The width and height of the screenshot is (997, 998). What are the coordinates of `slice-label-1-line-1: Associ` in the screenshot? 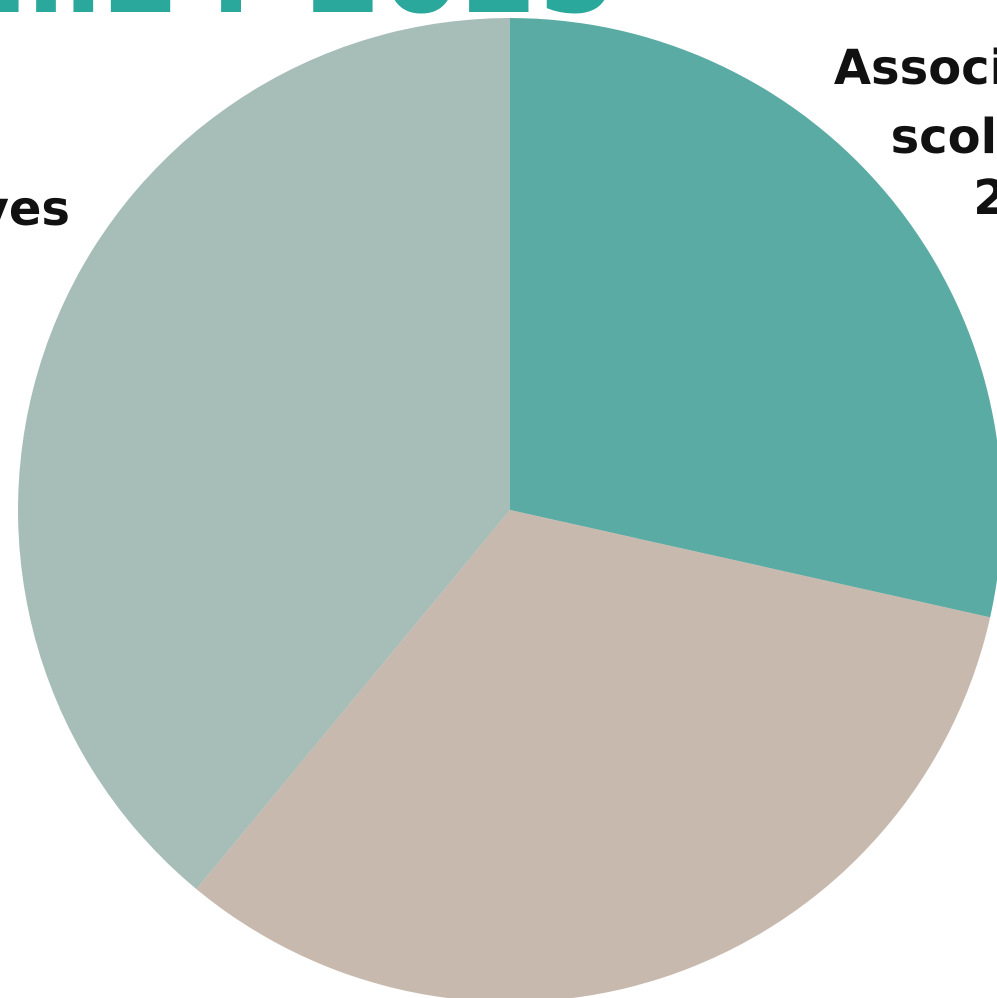 It's located at (915, 68).